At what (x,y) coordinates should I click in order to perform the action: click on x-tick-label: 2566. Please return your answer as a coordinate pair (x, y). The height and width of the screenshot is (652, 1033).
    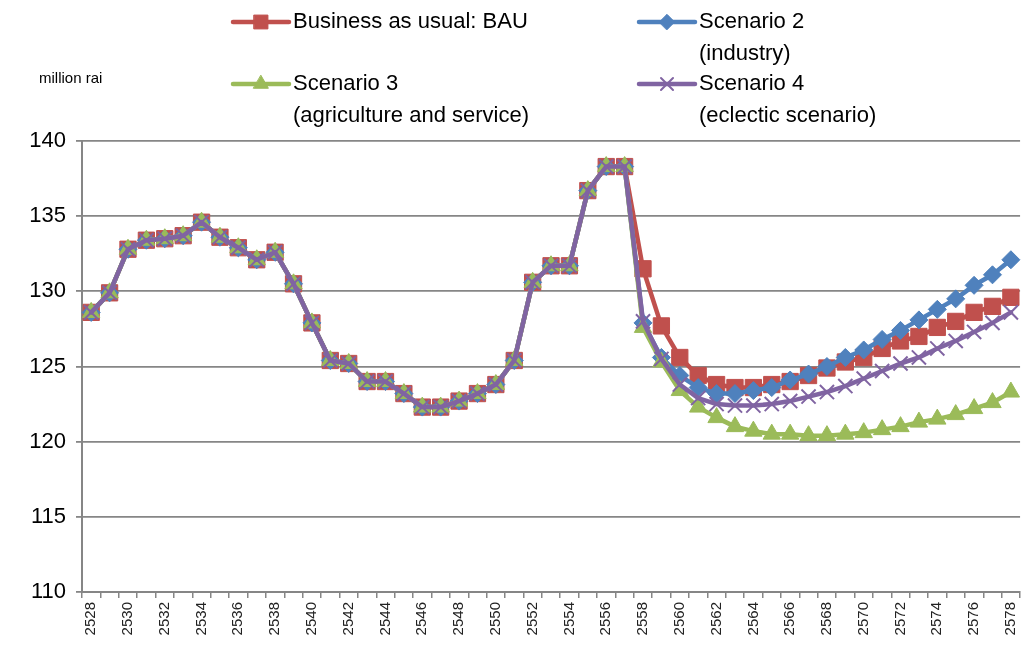
    Looking at the image, I should click on (789, 619).